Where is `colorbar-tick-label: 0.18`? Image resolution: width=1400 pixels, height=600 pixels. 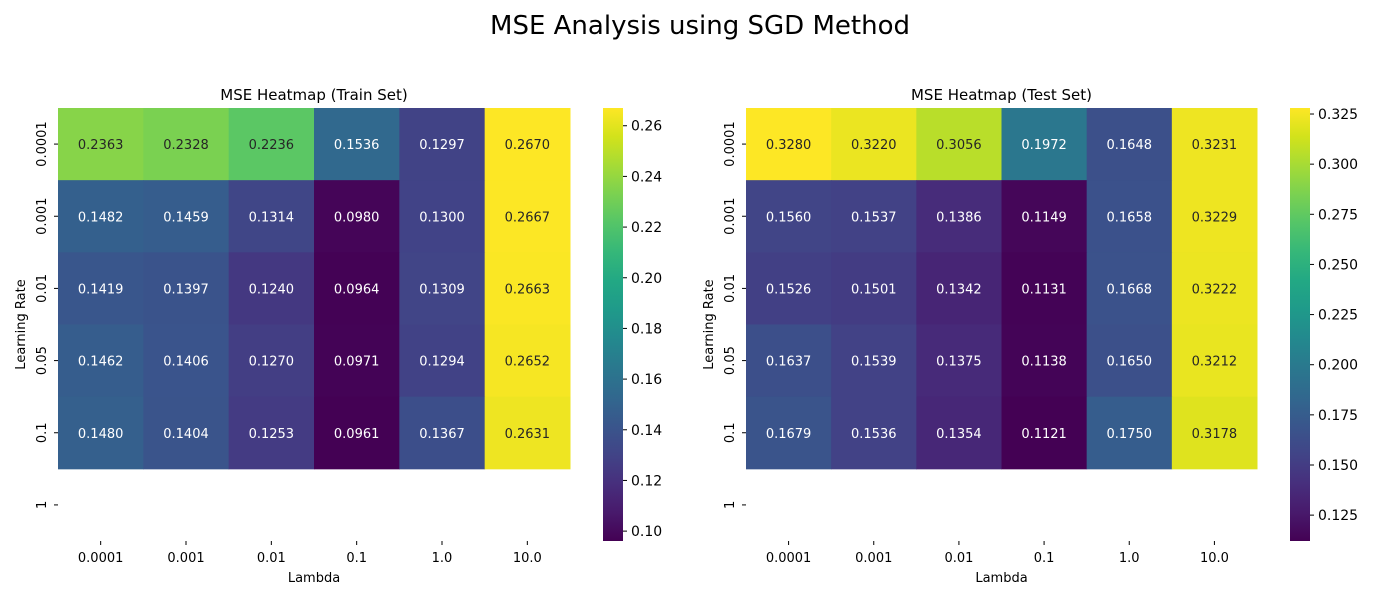 colorbar-tick-label: 0.18 is located at coordinates (646, 329).